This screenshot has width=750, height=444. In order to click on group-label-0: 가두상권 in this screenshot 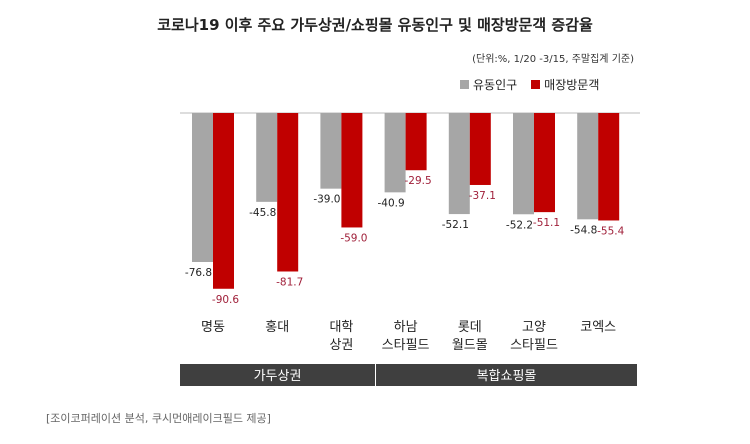, I will do `click(278, 376)`.